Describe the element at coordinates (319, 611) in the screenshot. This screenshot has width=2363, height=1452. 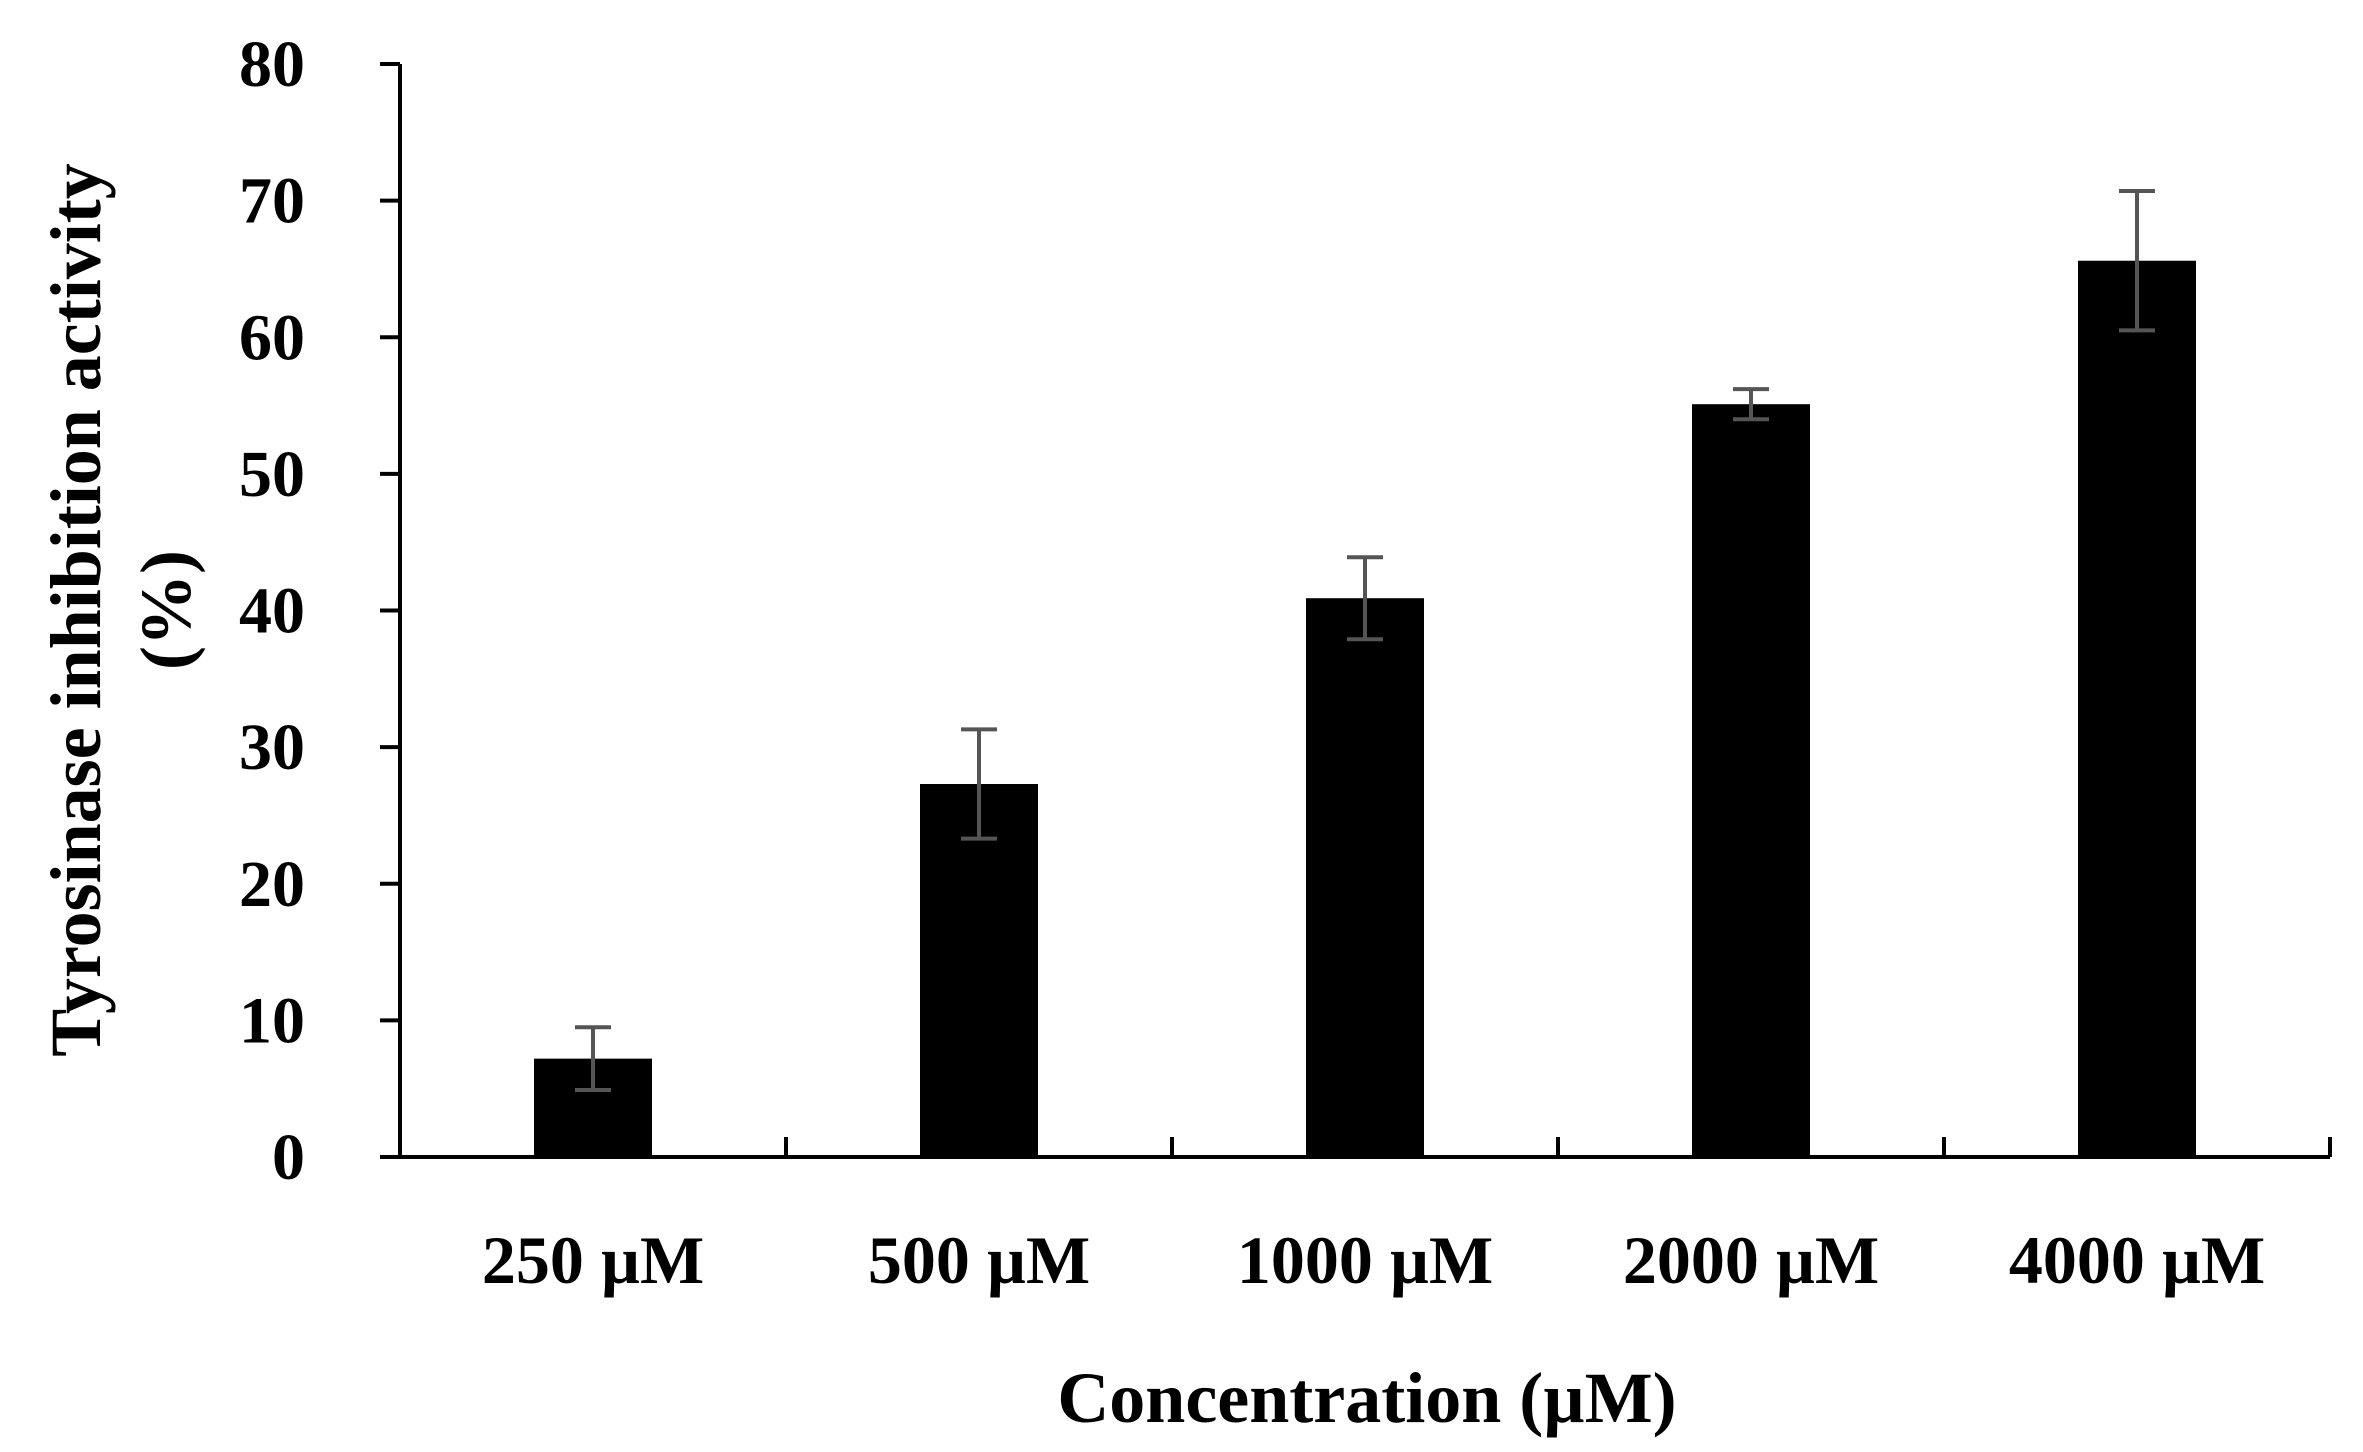
I see `y-axis-ticks: 0 10 20 30 40 50 60 70 80` at that location.